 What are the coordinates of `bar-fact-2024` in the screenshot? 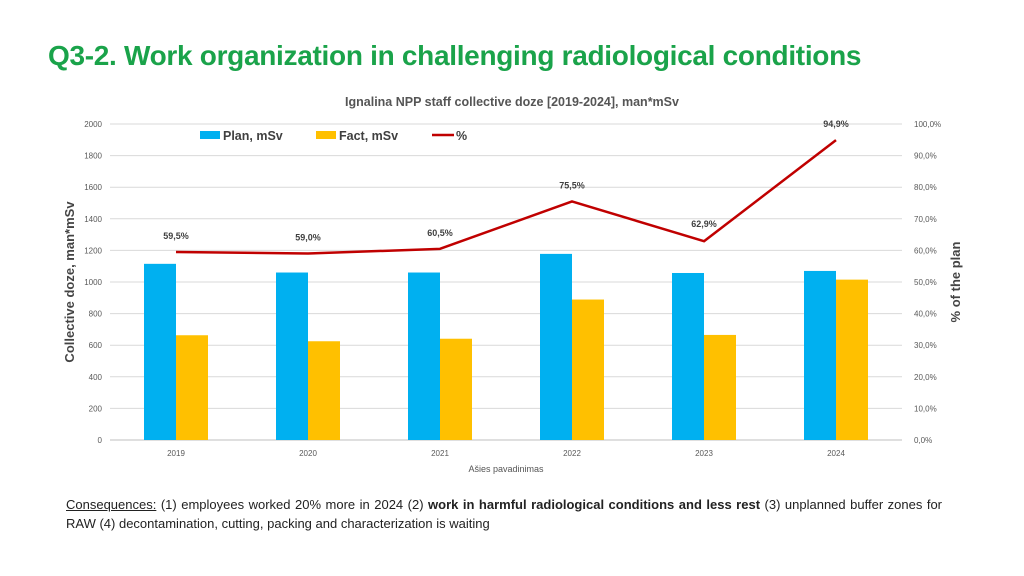 It's located at (852, 359).